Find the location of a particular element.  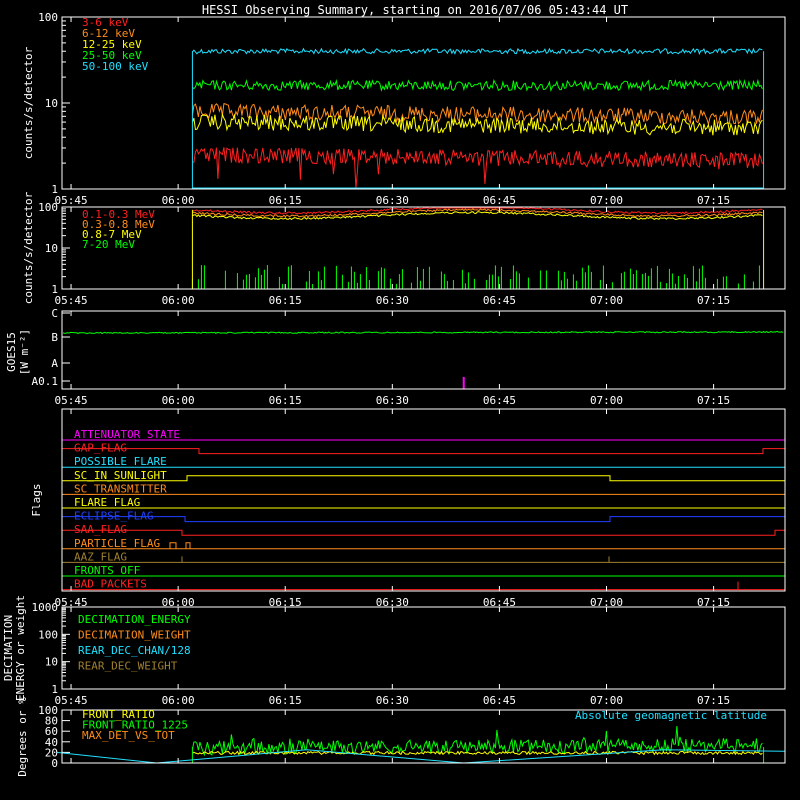

decimation-ylabel: DECIMATION is located at coordinates (8, 648).